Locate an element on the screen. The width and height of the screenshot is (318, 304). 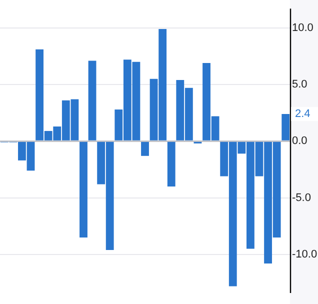
y-tick-label: -10.0 is located at coordinates (305, 254).